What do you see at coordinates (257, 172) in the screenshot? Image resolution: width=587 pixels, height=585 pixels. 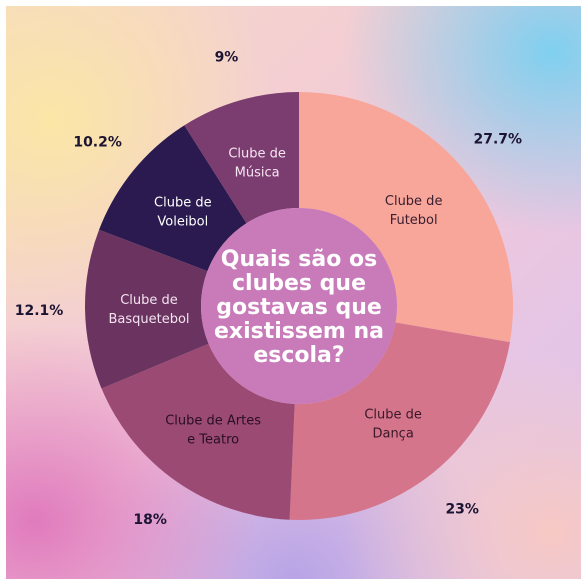 I see `slice-label-5-1: Música` at bounding box center [257, 172].